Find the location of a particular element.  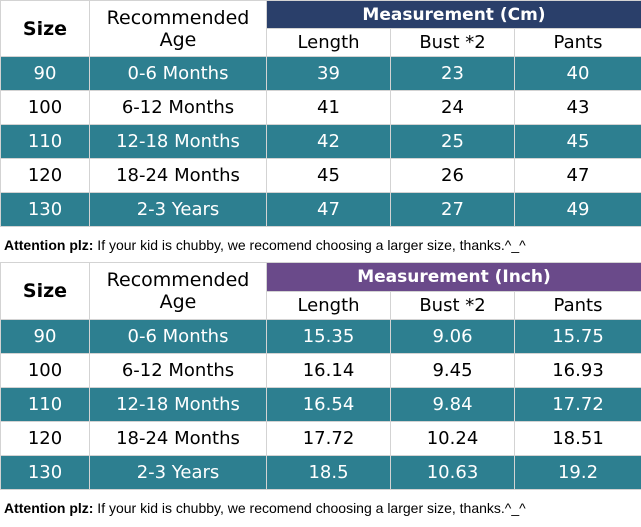

length-cell: 39 is located at coordinates (328, 73).